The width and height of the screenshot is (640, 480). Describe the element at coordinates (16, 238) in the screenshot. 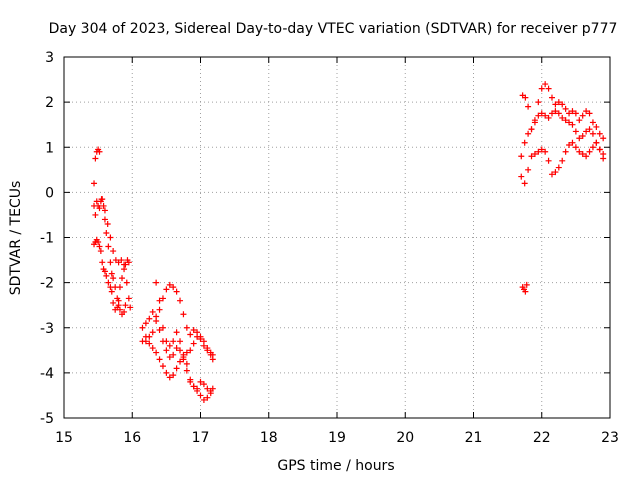

I see `y-axis-label: SDTVAR / TECUs` at that location.